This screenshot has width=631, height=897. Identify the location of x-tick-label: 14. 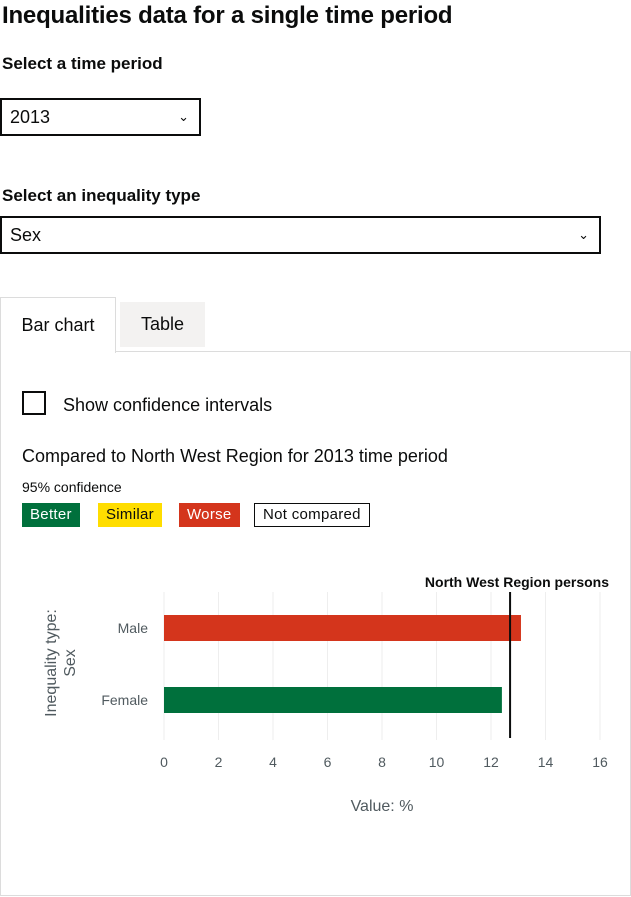
(546, 762).